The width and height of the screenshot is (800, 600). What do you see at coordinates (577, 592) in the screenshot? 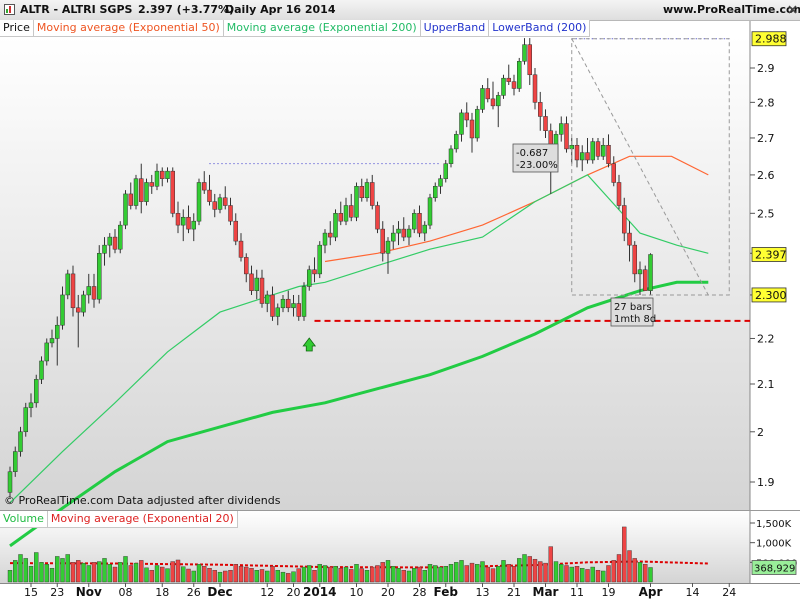
I see `date-tick-label: 11` at bounding box center [577, 592].